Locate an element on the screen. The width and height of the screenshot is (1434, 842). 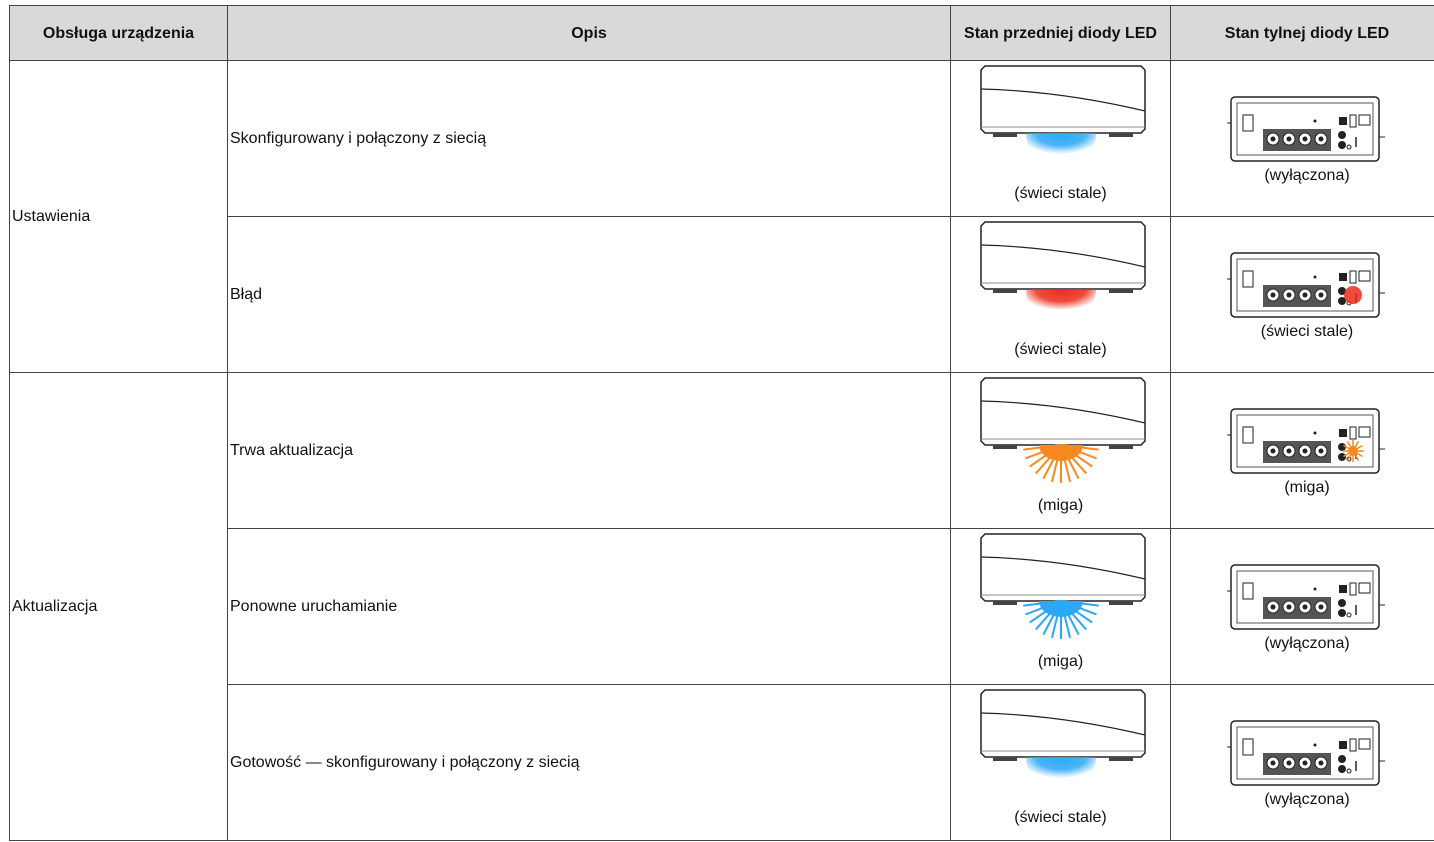
description: Ponowne uruchamianie is located at coordinates (589, 606).